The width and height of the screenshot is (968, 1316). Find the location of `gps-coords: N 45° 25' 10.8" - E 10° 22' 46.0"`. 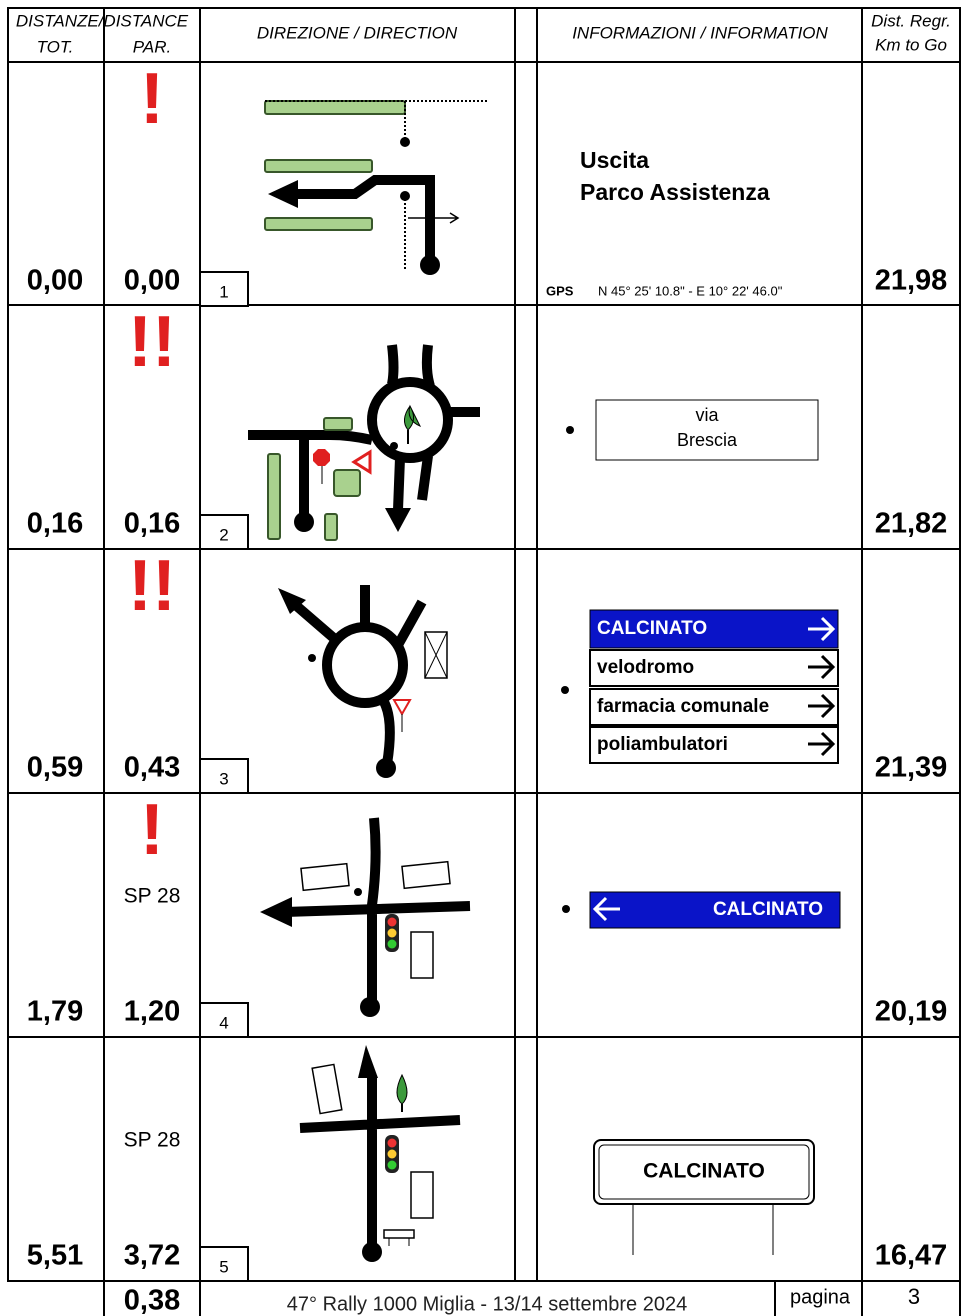

gps-coords: N 45° 25' 10.8" - E 10° 22' 46.0" is located at coordinates (690, 290).